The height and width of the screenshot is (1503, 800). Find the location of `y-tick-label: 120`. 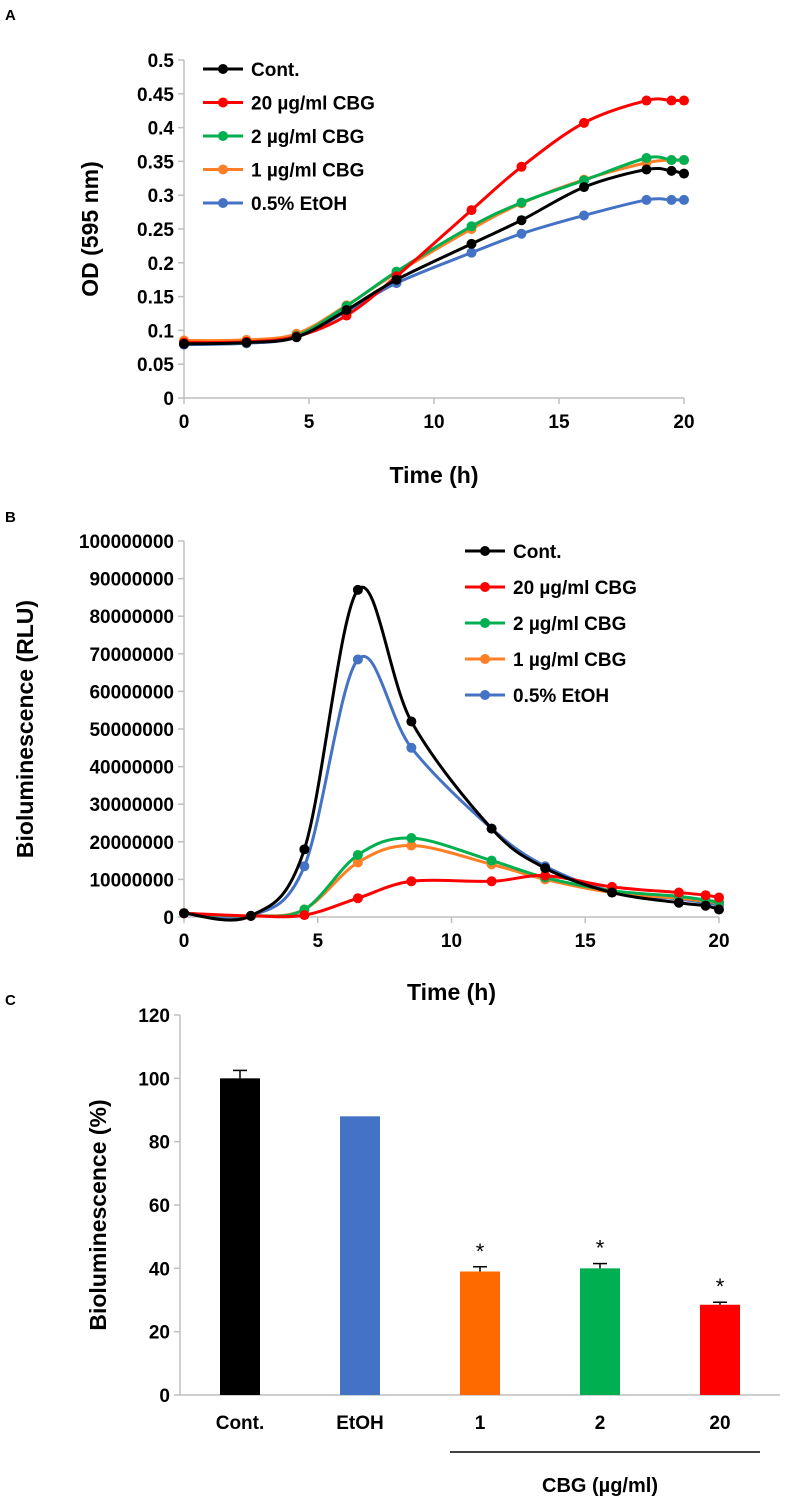

y-tick-label: 120 is located at coordinates (154, 1016).